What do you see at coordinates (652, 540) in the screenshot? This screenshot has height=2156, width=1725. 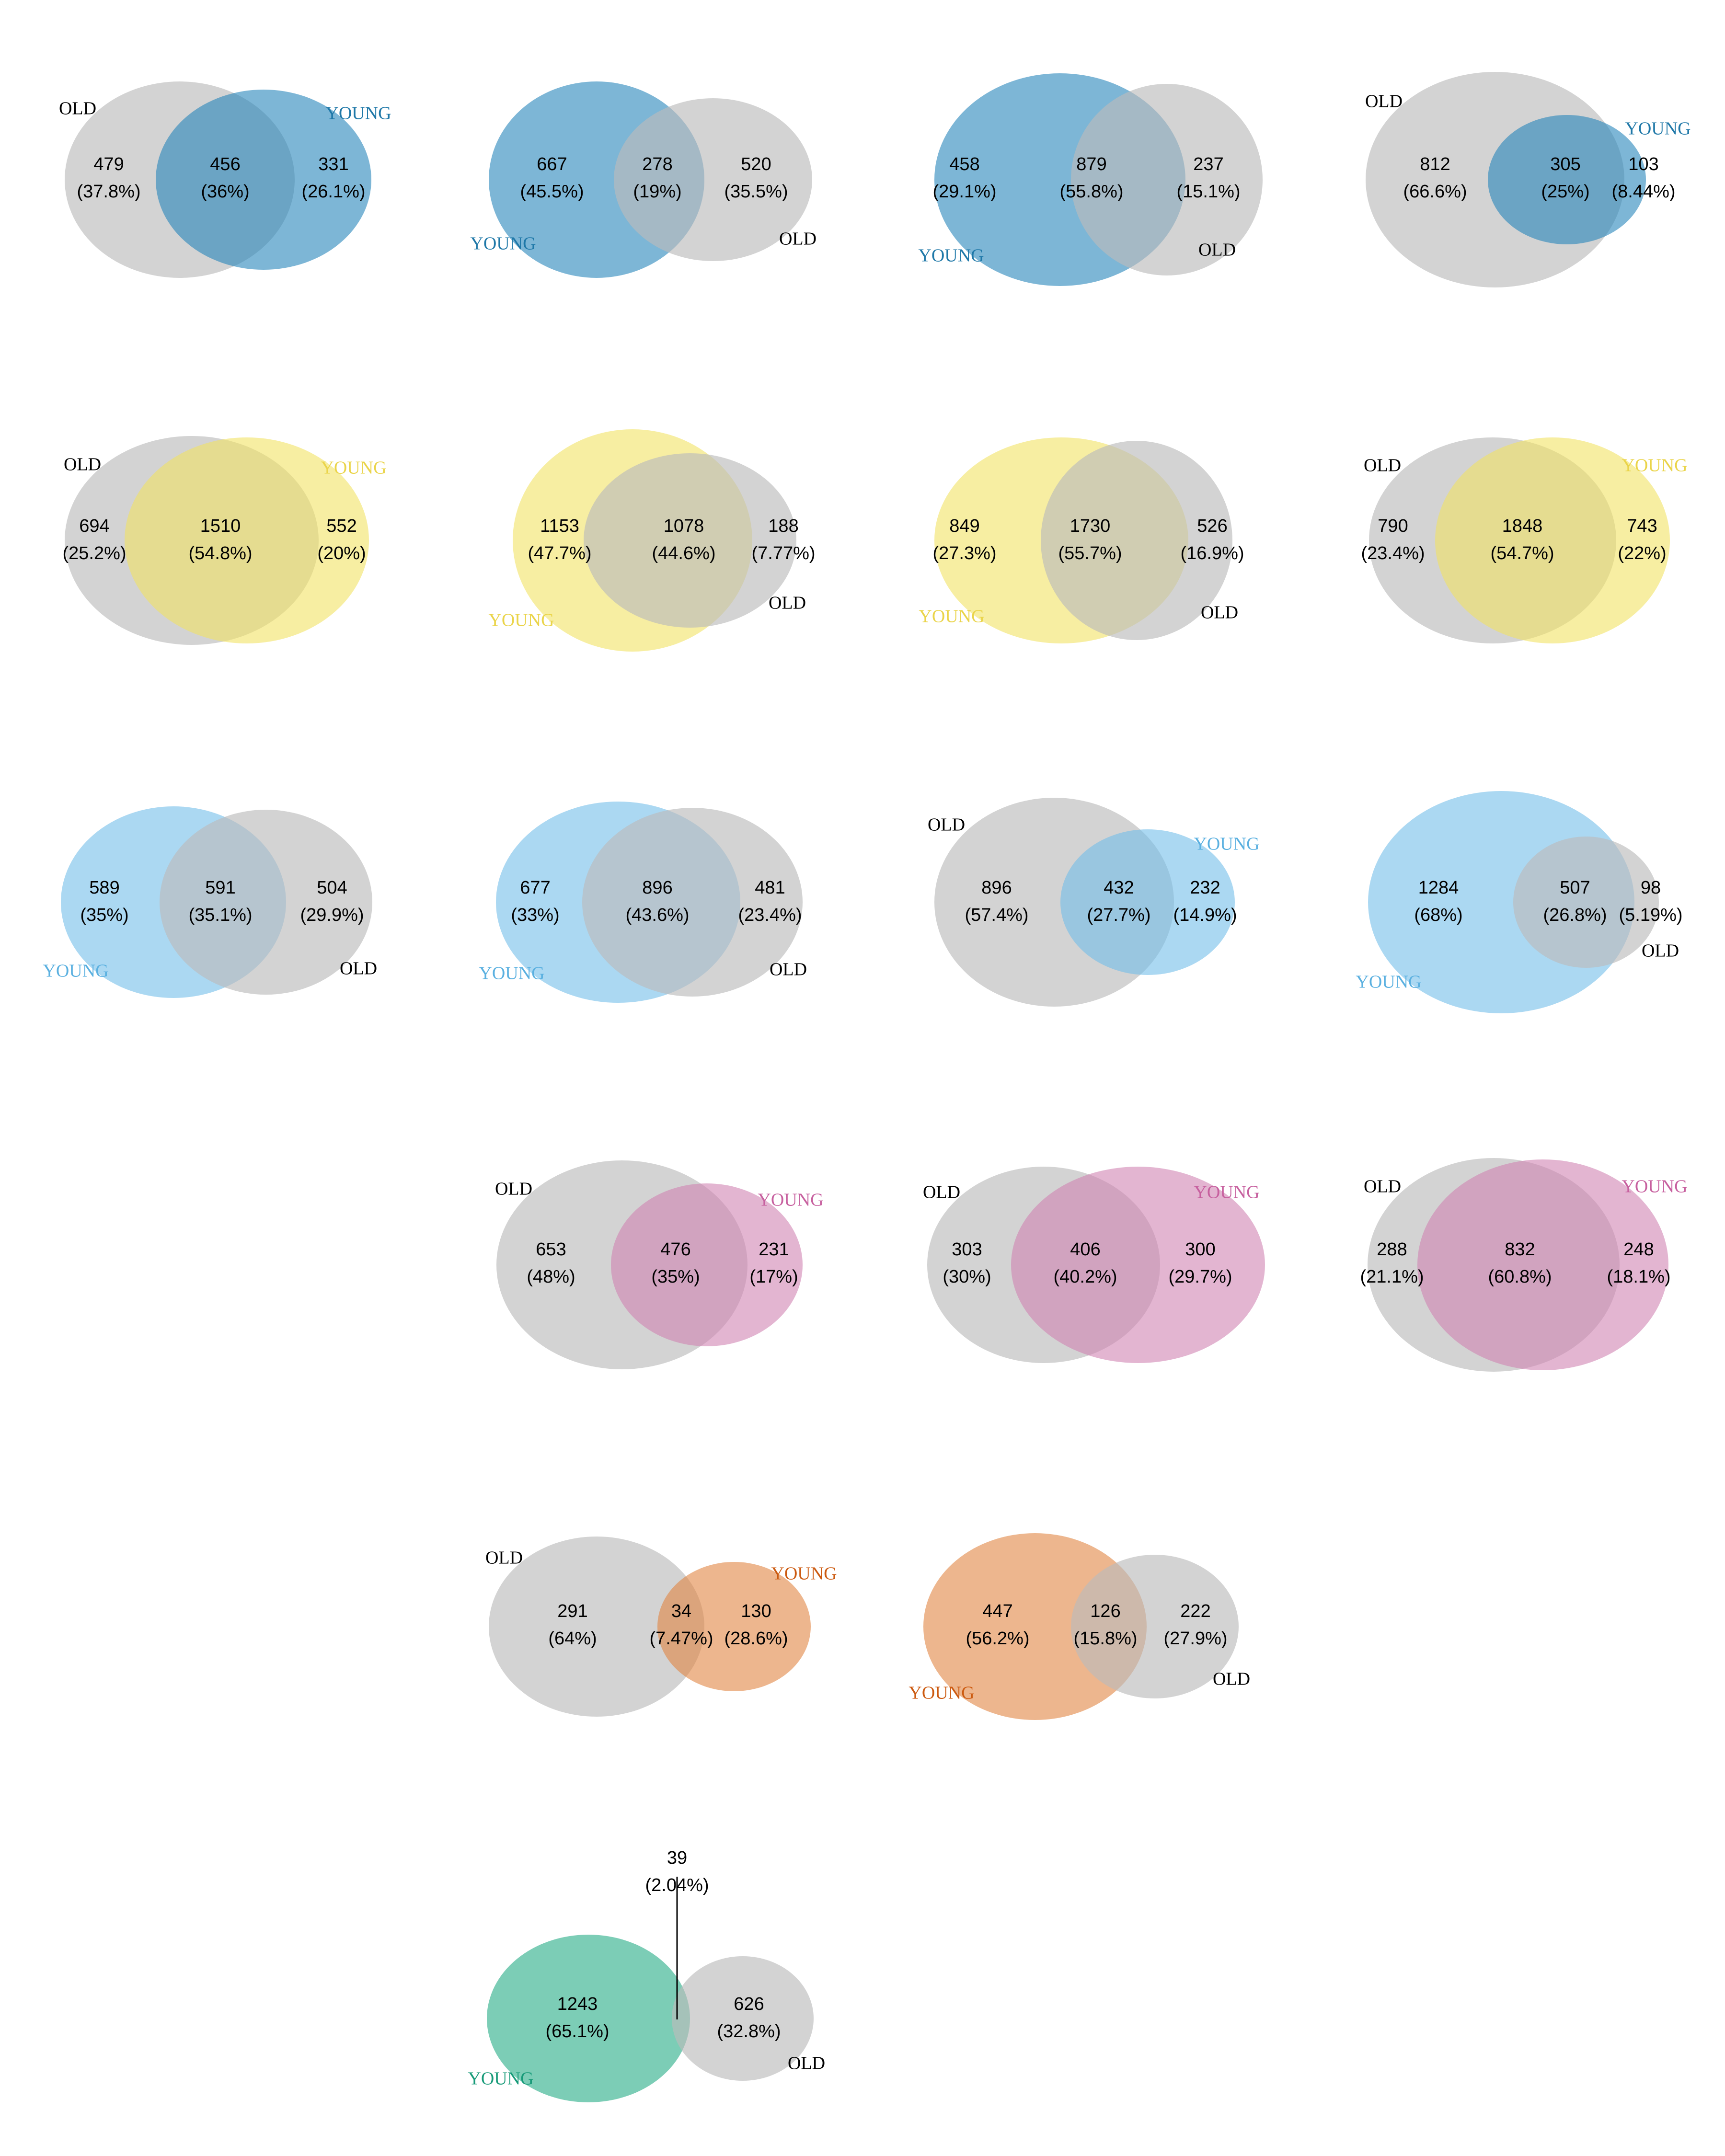 I see `venn-yellow-2: OLD YOUNG 188 (7.77%) 1078 (44.6%) 1153 (47.7%)` at bounding box center [652, 540].